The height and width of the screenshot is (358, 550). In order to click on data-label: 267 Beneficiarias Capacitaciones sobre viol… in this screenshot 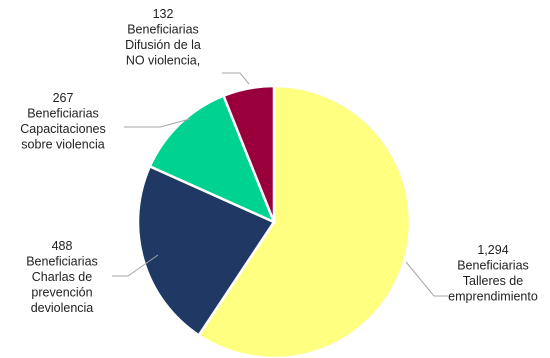, I will do `click(62, 121)`.